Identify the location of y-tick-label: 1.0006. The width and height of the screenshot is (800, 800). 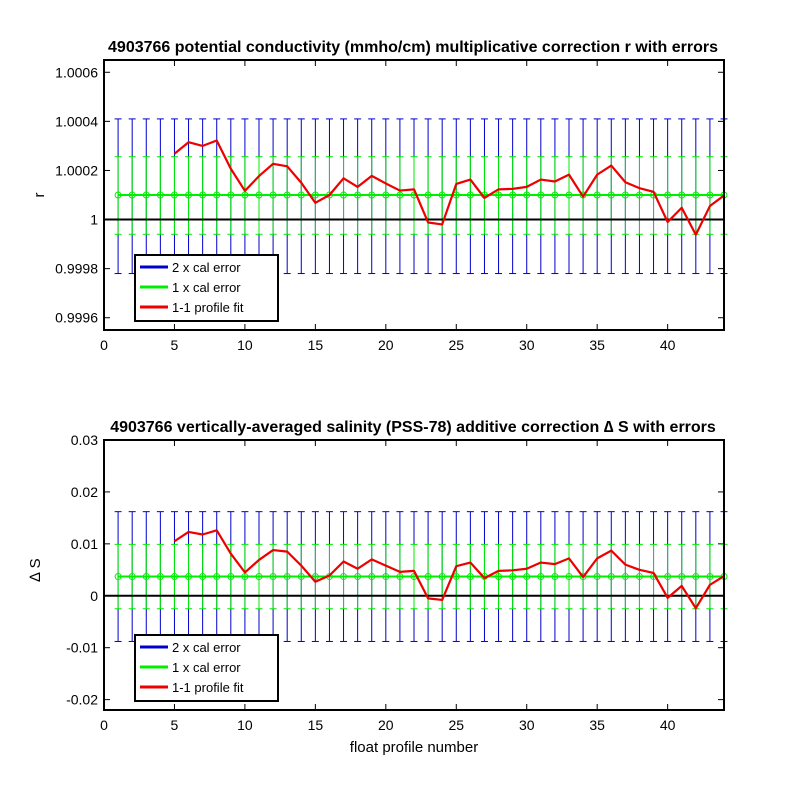
(76, 72).